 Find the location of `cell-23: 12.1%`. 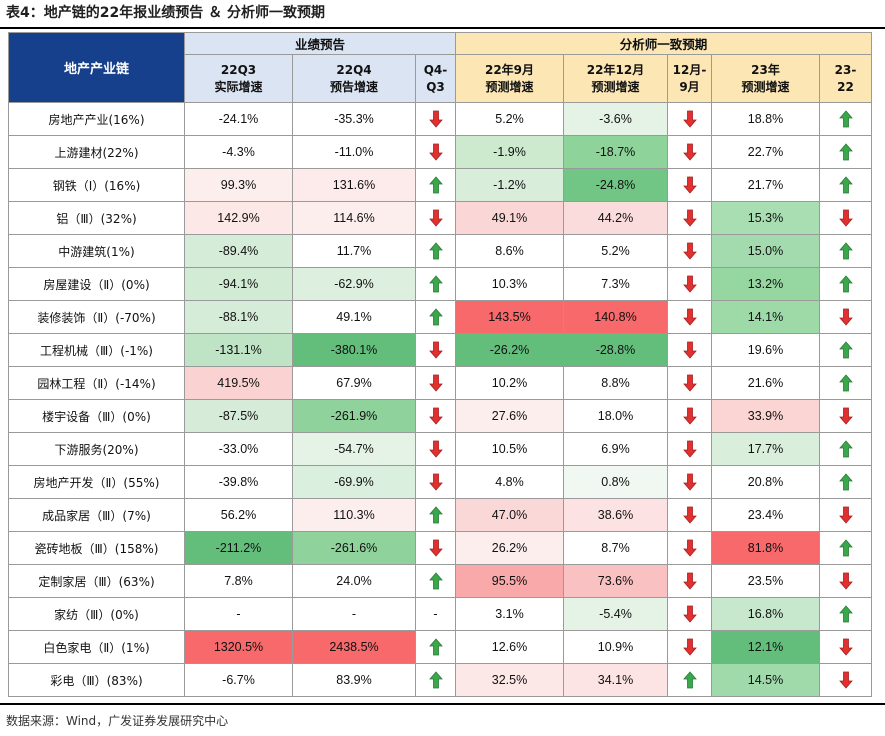

cell-23: 12.1% is located at coordinates (765, 647).